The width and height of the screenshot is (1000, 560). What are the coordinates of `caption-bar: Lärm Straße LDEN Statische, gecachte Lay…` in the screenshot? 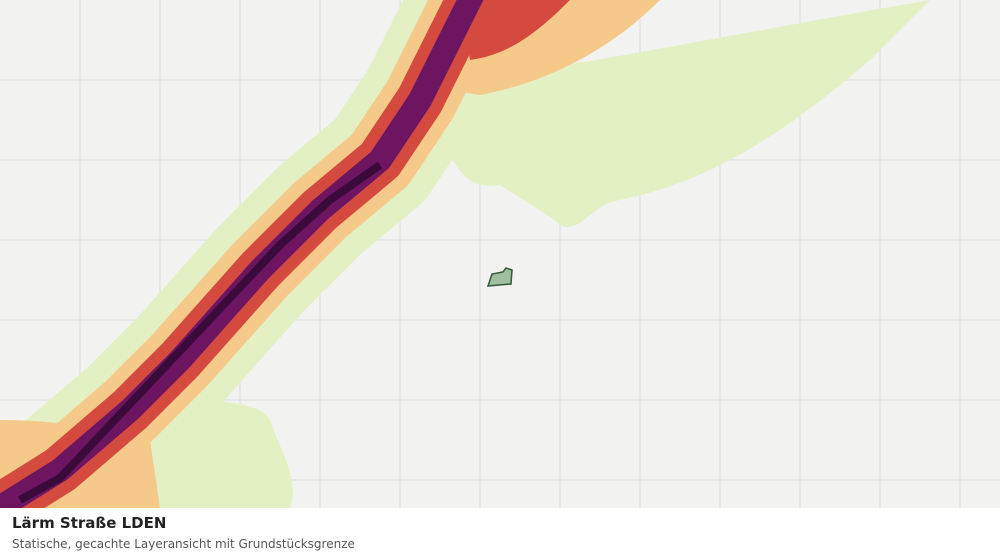 It's located at (500, 534).